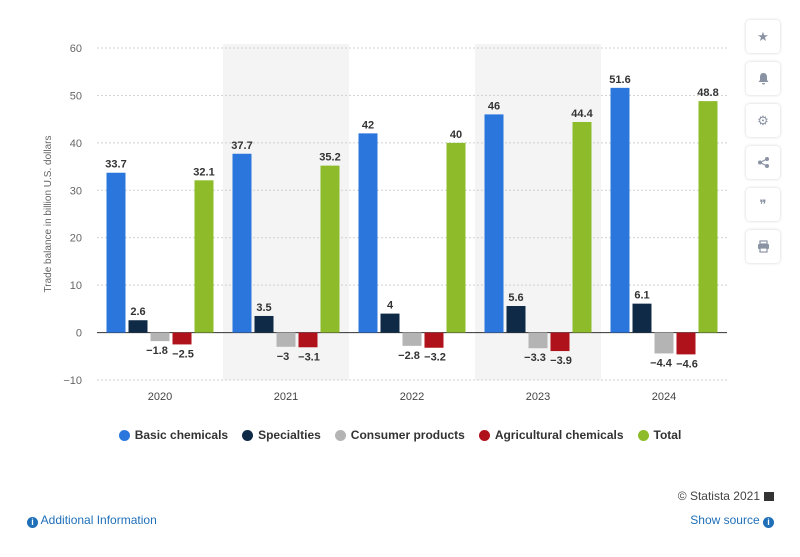 This screenshot has width=800, height=557. I want to click on legend-label: Agricultural chemicals, so click(559, 435).